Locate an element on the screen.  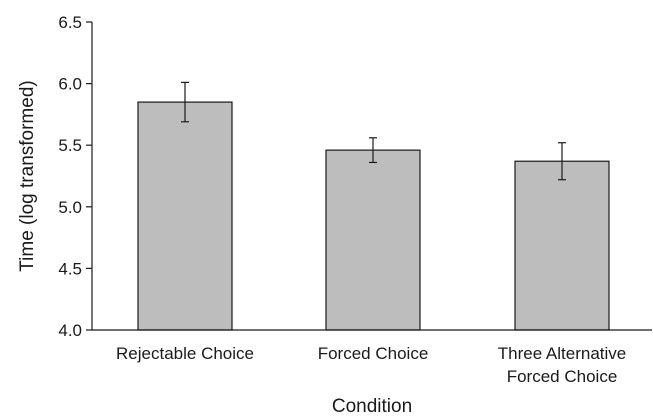
y-tick-label: 4.0 is located at coordinates (70, 330).